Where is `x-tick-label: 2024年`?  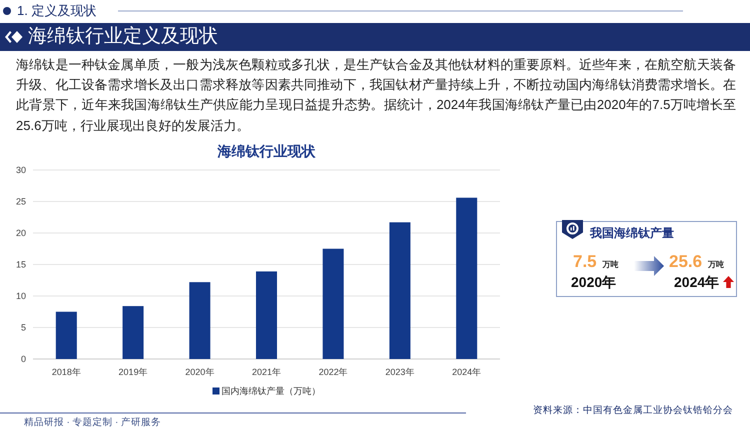
x-tick-label: 2024年 is located at coordinates (467, 372).